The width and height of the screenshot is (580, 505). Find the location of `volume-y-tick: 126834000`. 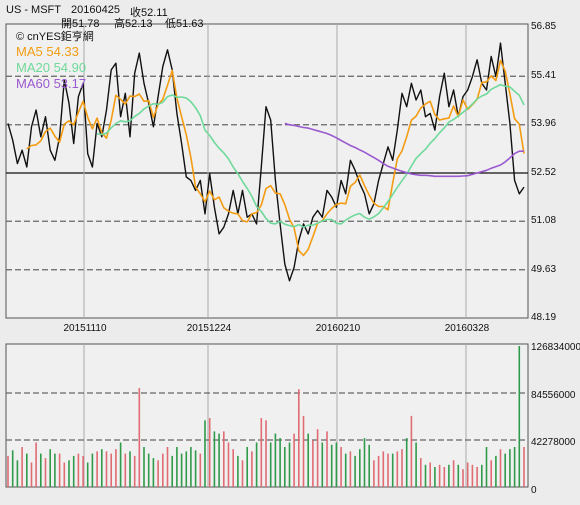

volume-y-tick: 126834000 is located at coordinates (555, 347).